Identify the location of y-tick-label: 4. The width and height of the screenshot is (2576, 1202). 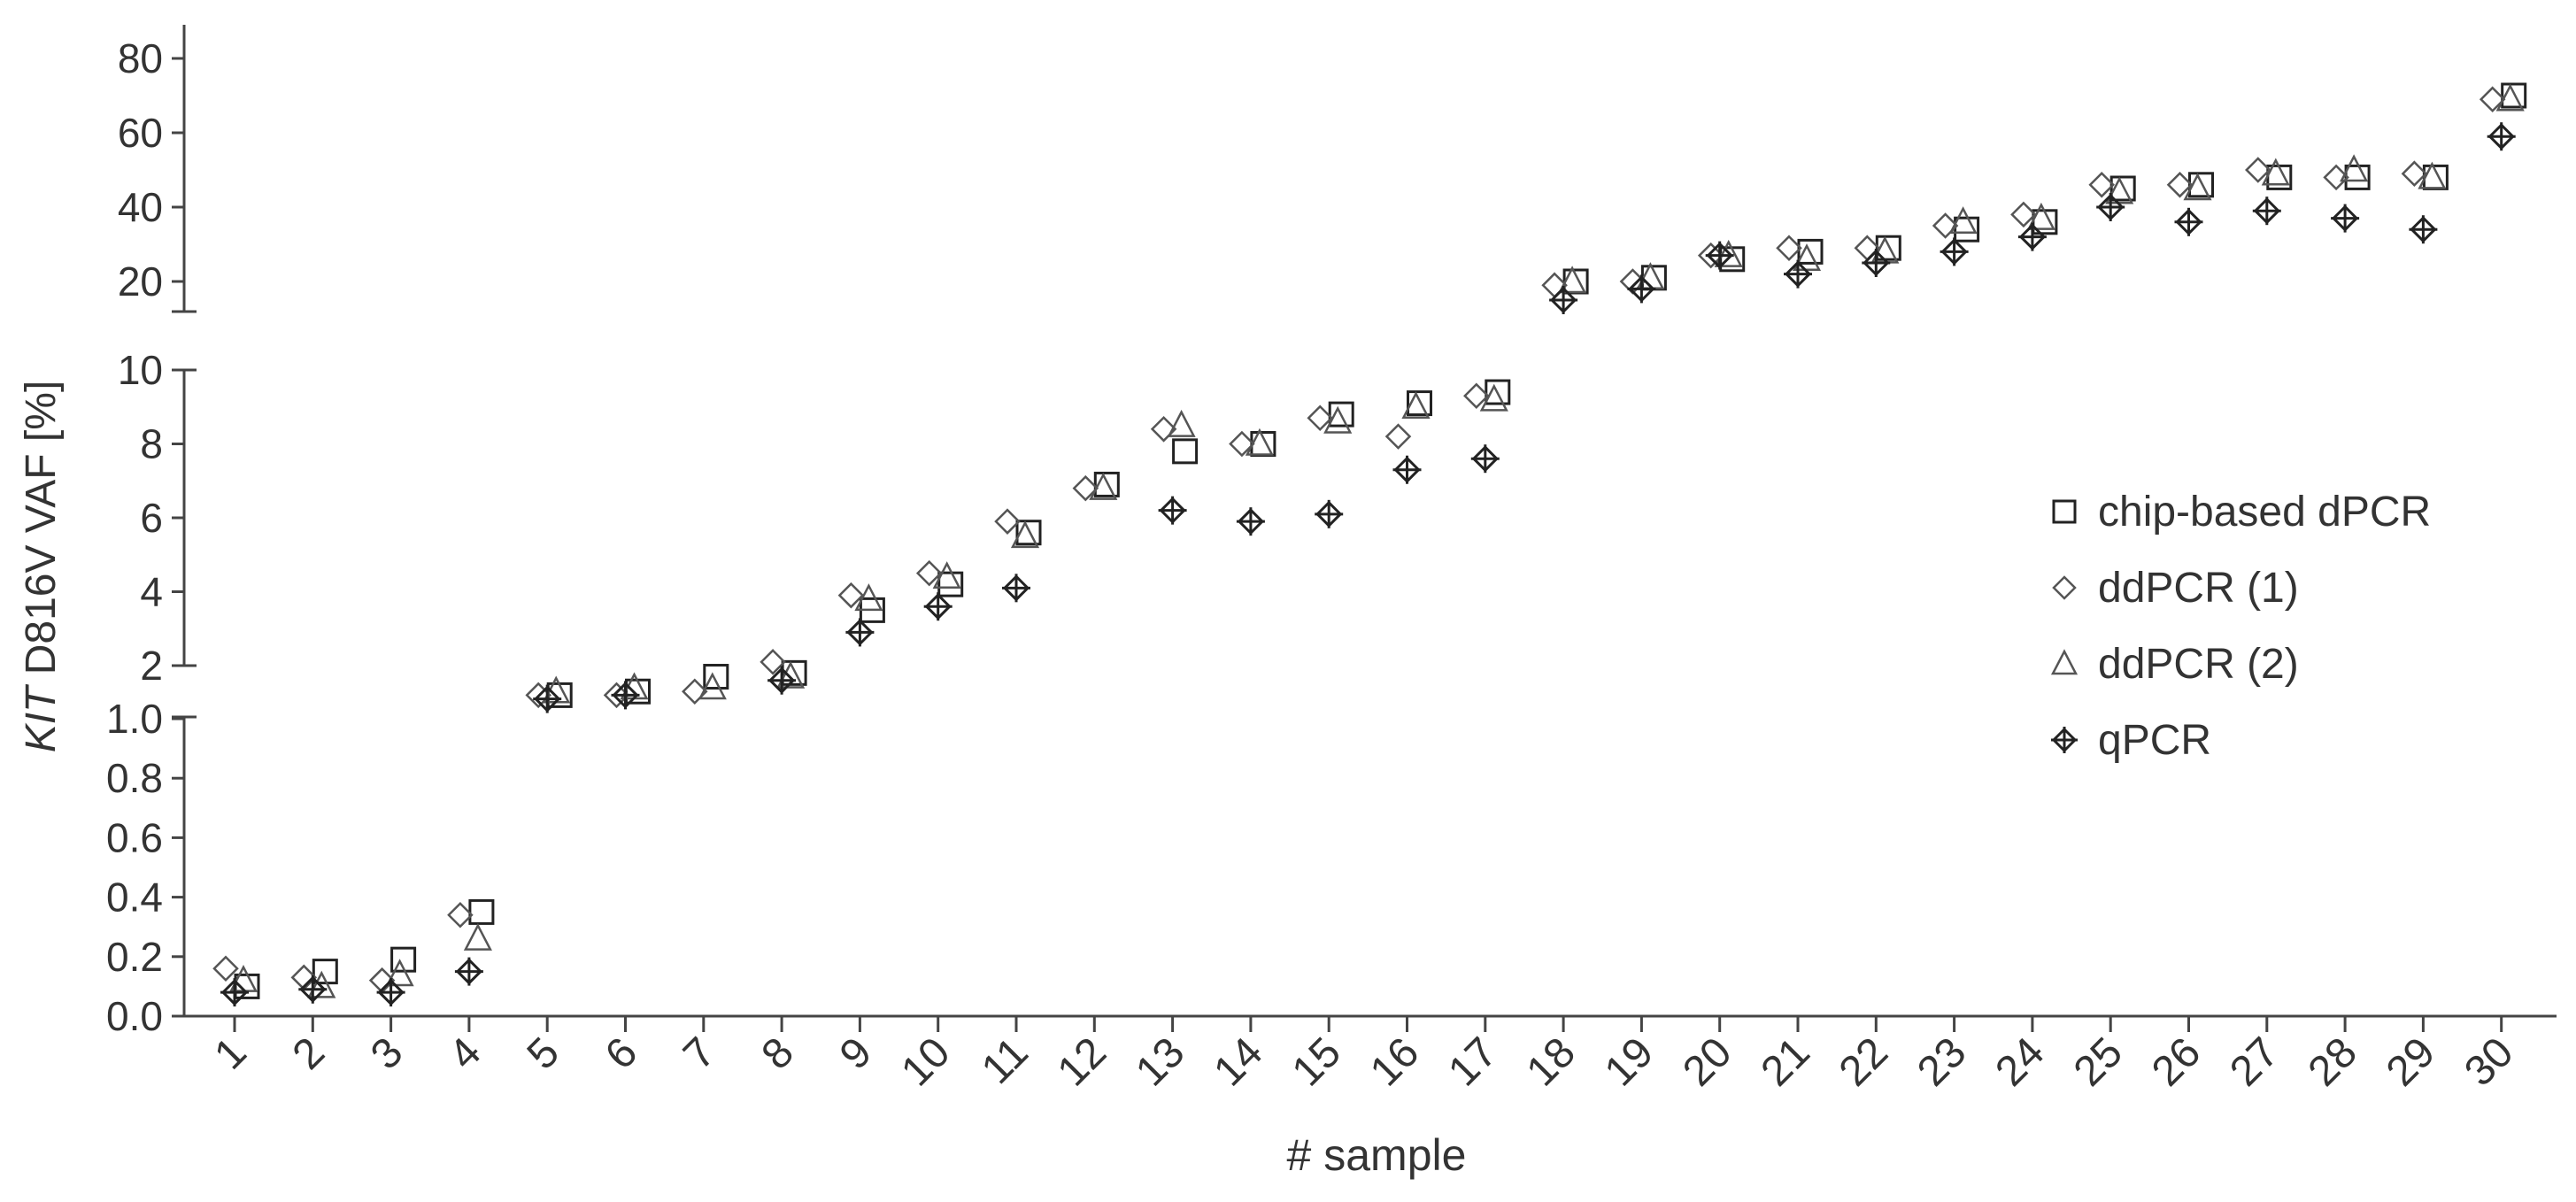
(151, 592).